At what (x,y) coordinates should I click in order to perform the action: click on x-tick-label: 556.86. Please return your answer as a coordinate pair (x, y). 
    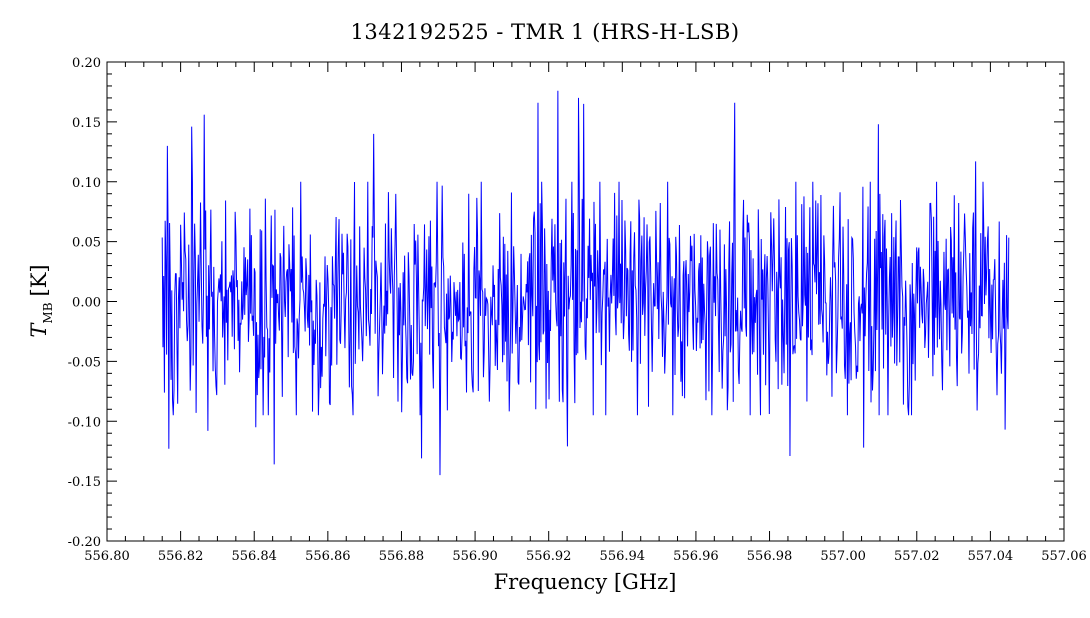
    Looking at the image, I should click on (328, 556).